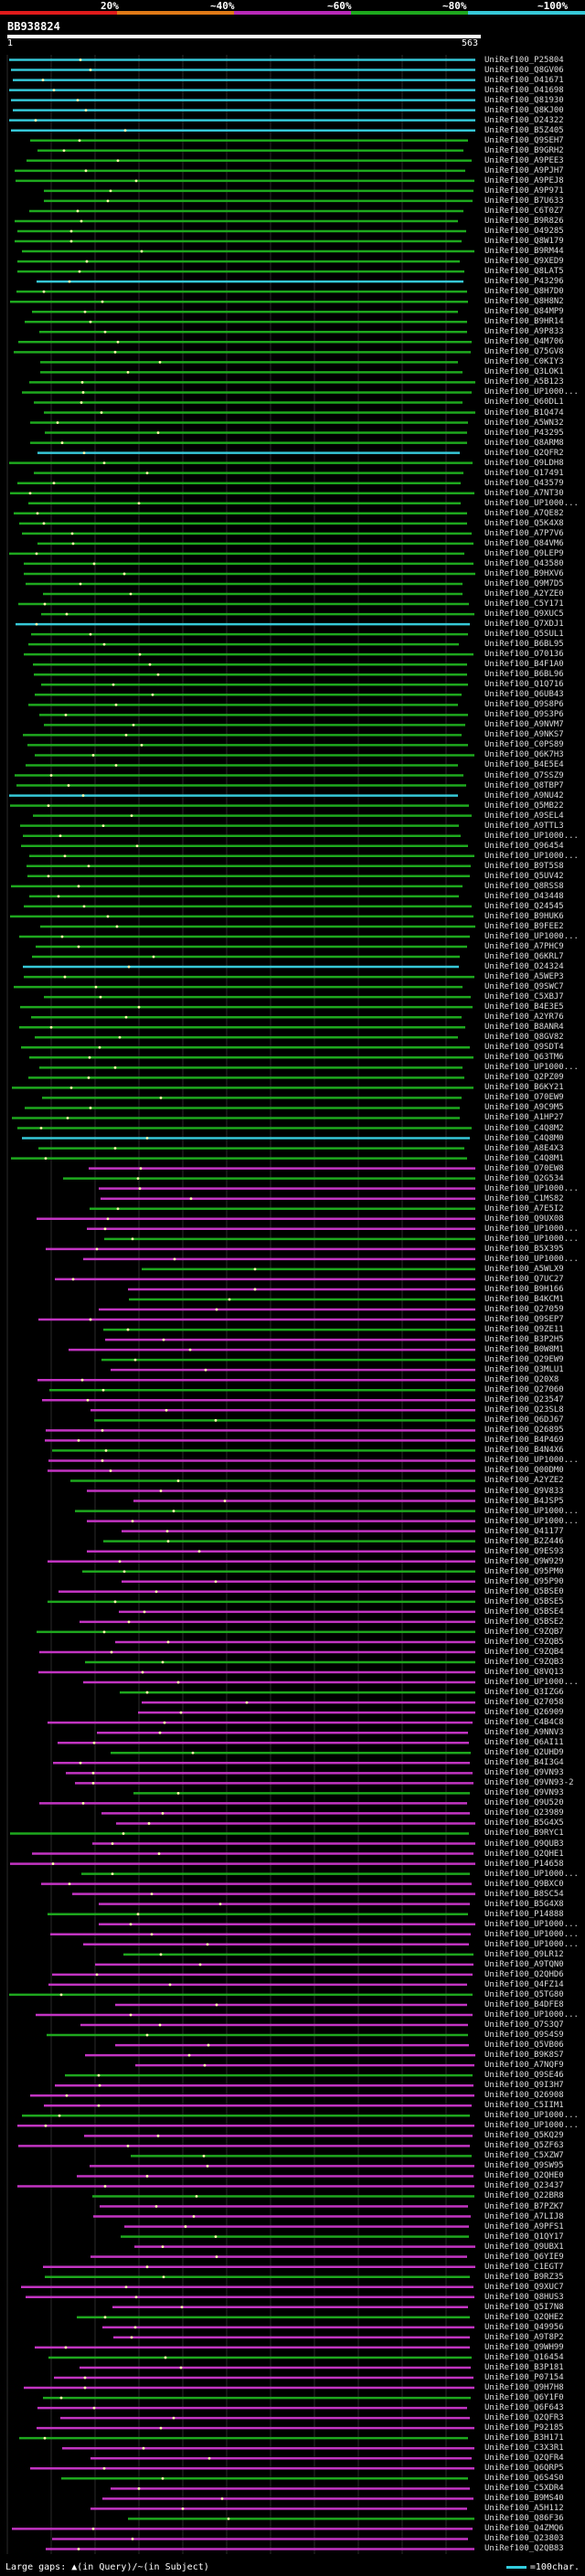 The width and height of the screenshot is (585, 2576). Describe the element at coordinates (524, 745) in the screenshot. I see `hit-label: UniRef100_C0PS89` at that location.